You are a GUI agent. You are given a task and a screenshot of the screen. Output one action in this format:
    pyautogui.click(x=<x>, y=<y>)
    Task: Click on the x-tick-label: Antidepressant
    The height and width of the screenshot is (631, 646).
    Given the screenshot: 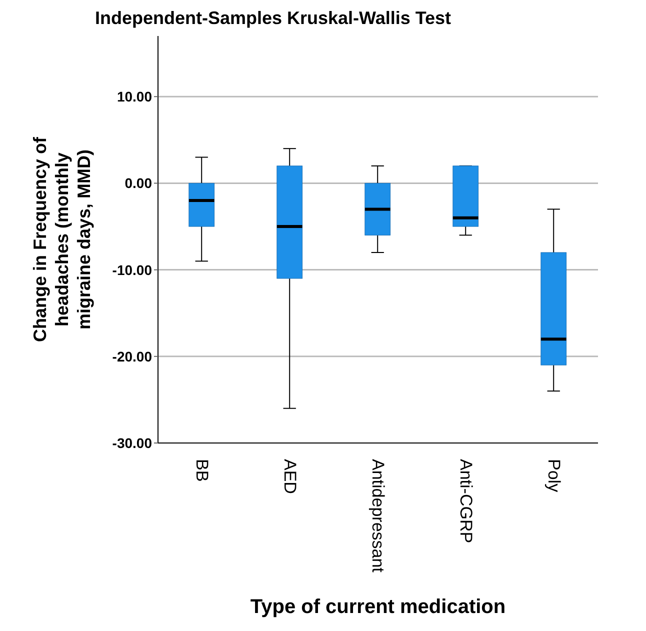 What is the action you would take?
    pyautogui.click(x=378, y=516)
    